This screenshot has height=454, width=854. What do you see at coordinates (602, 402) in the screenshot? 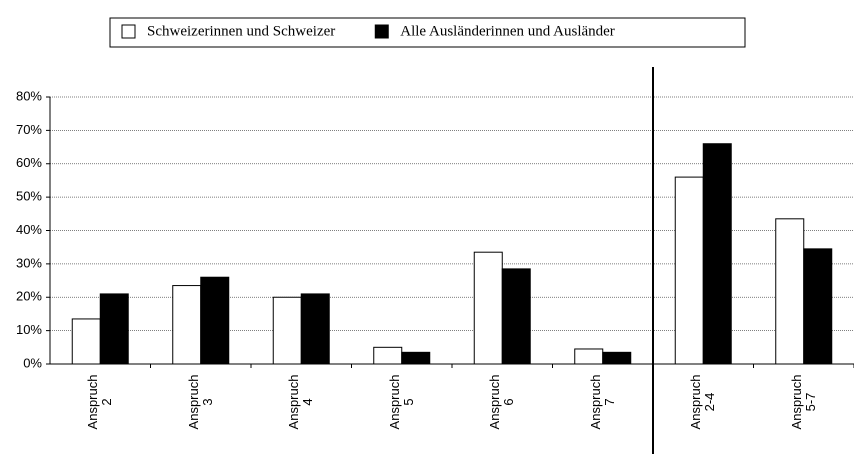
I see `x-tick-label: Anspruch 7` at bounding box center [602, 402].